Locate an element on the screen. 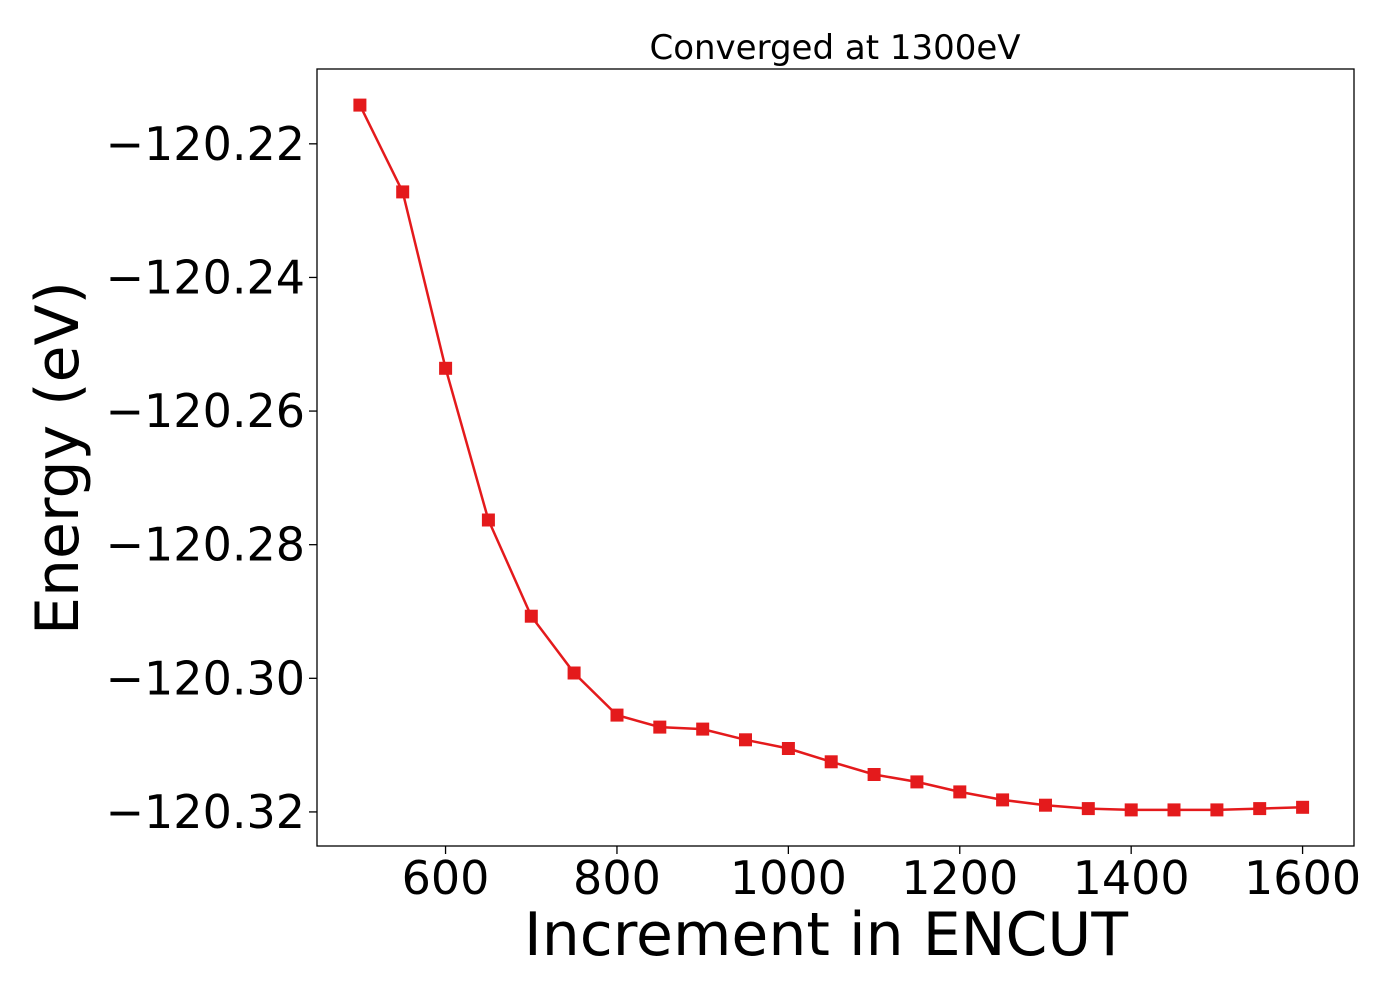  x-tick-label: 800 is located at coordinates (617, 878).